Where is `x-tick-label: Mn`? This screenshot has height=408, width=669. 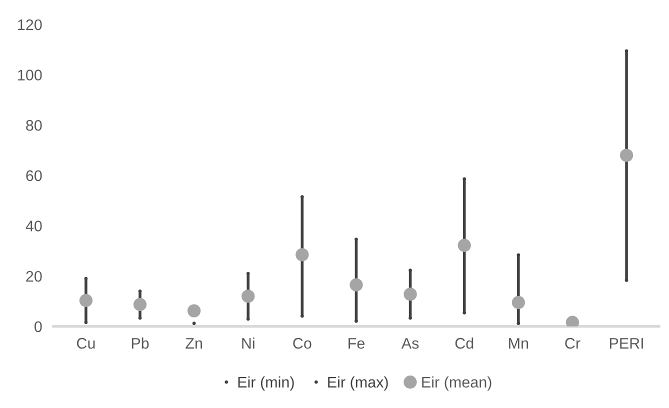 x-tick-label: Mn is located at coordinates (518, 343).